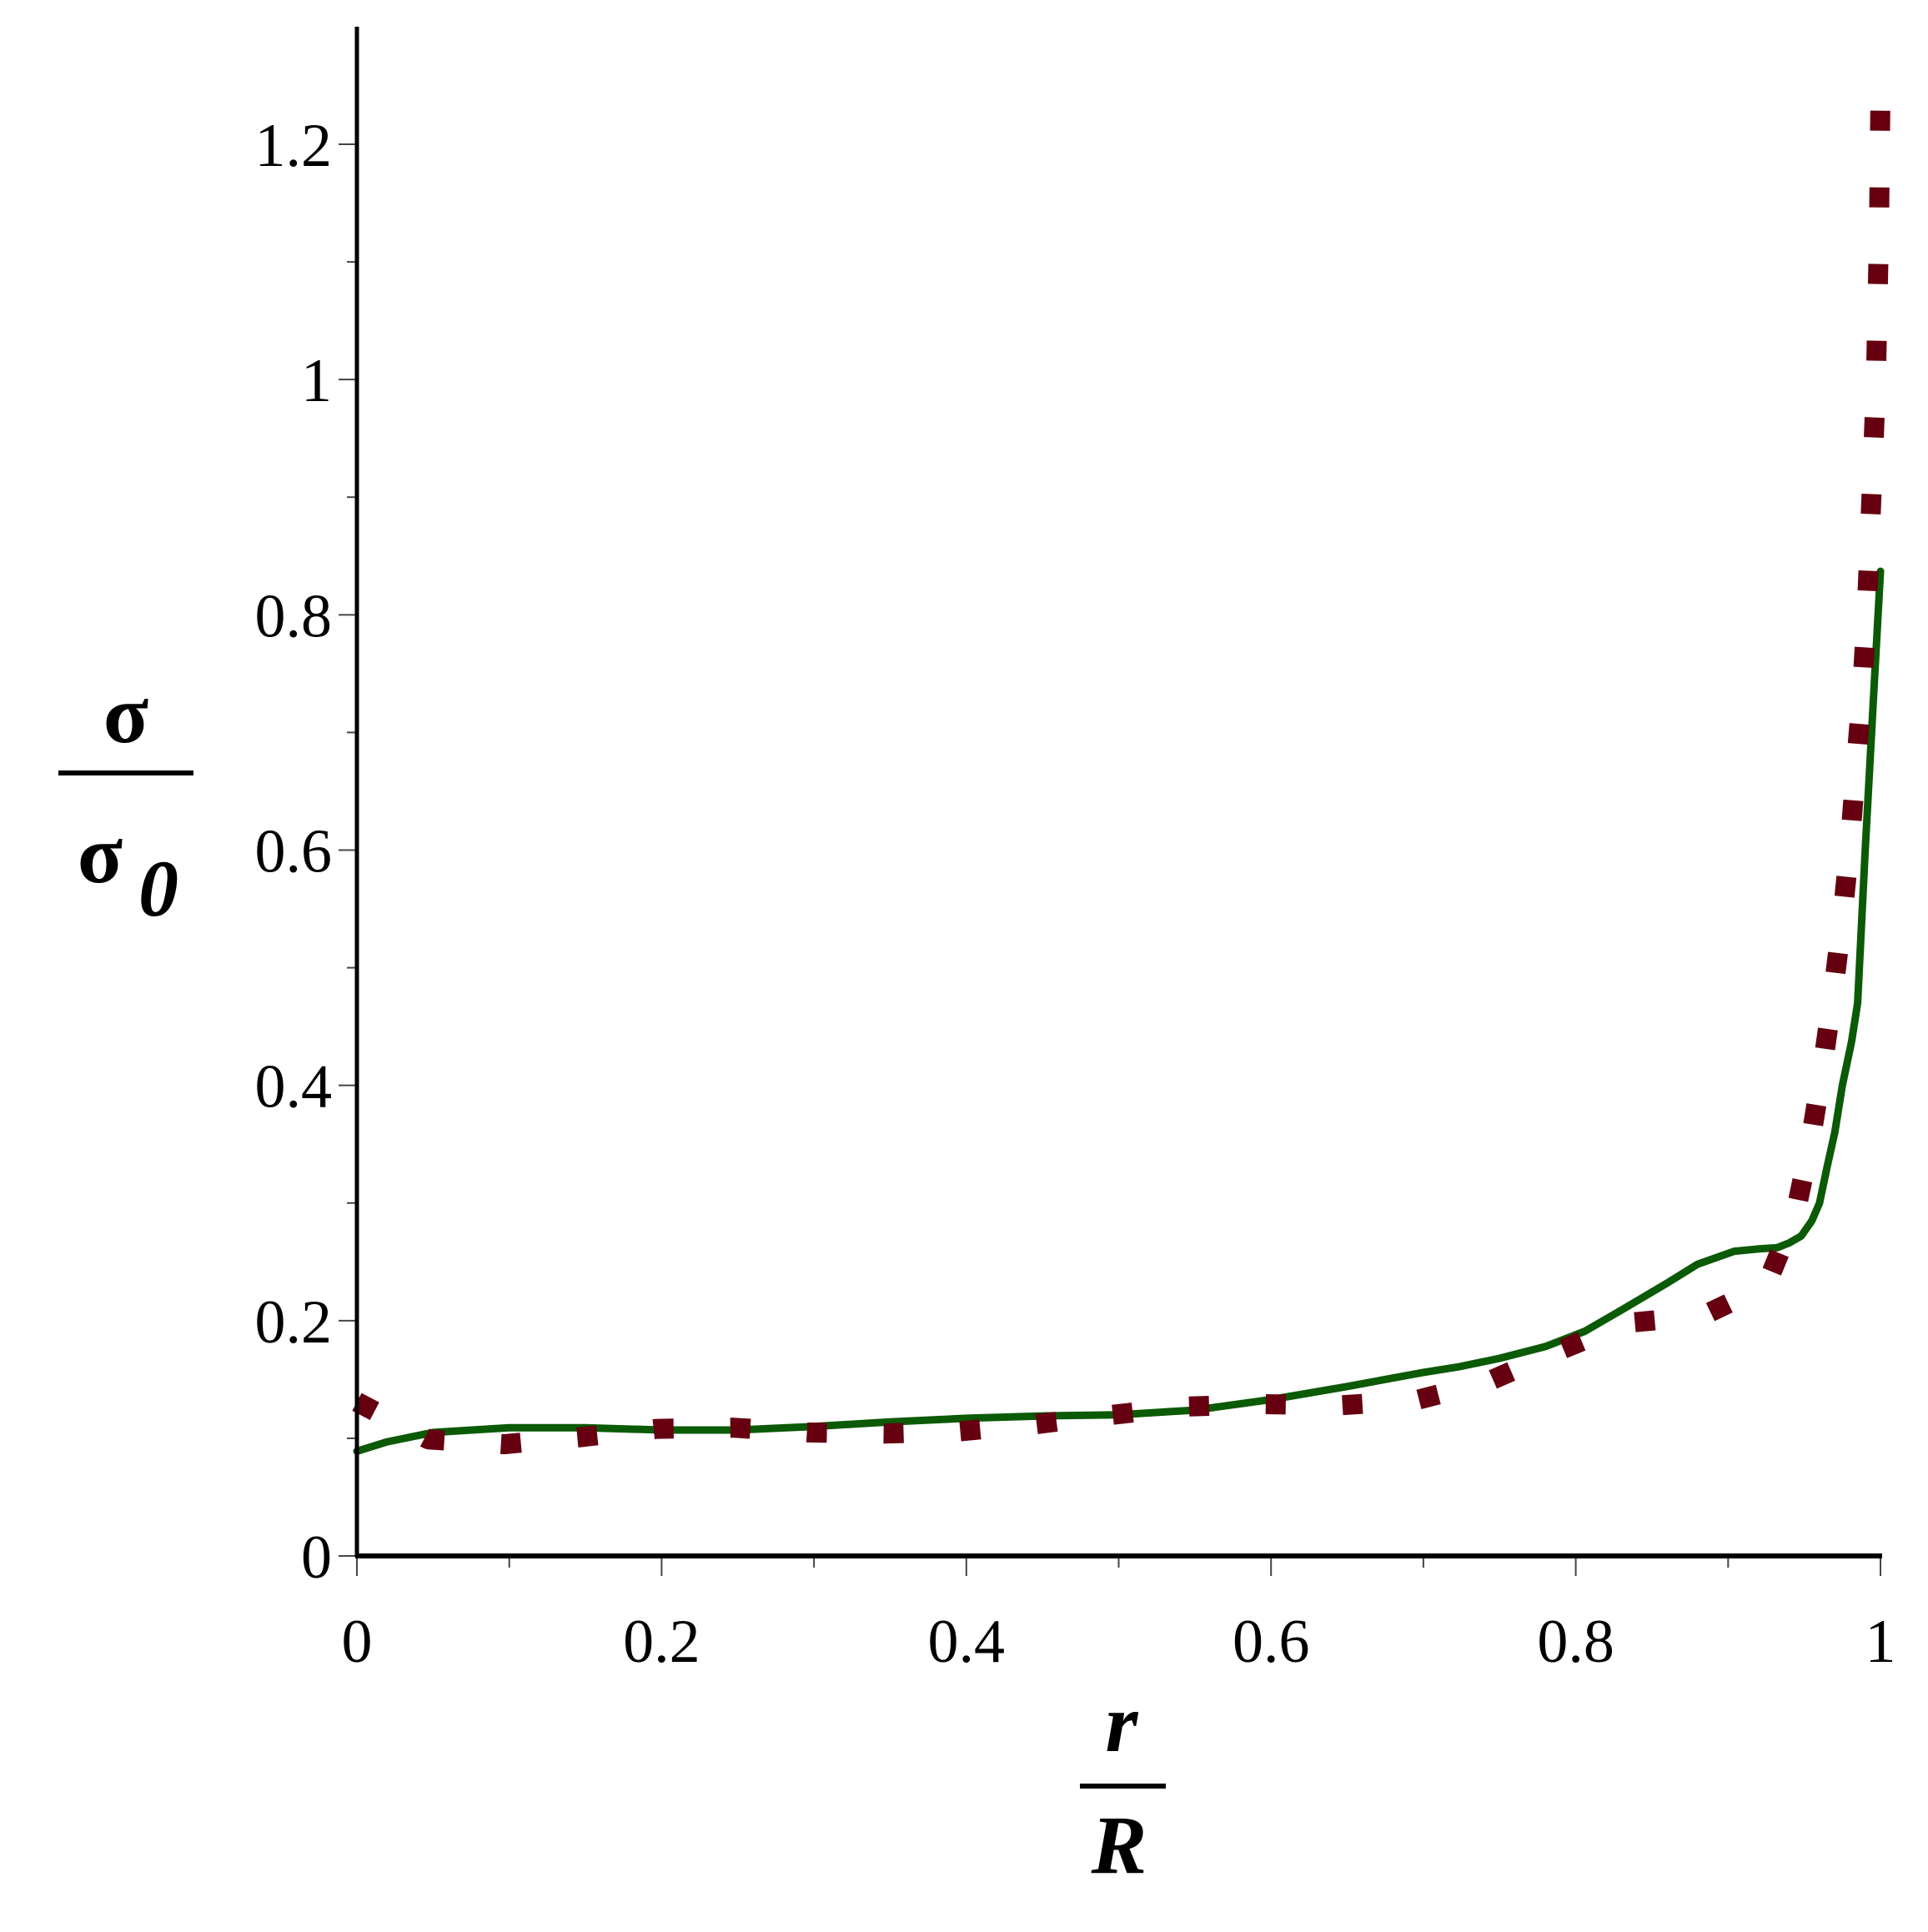  I want to click on y-label-subscript: 0, so click(158, 888).